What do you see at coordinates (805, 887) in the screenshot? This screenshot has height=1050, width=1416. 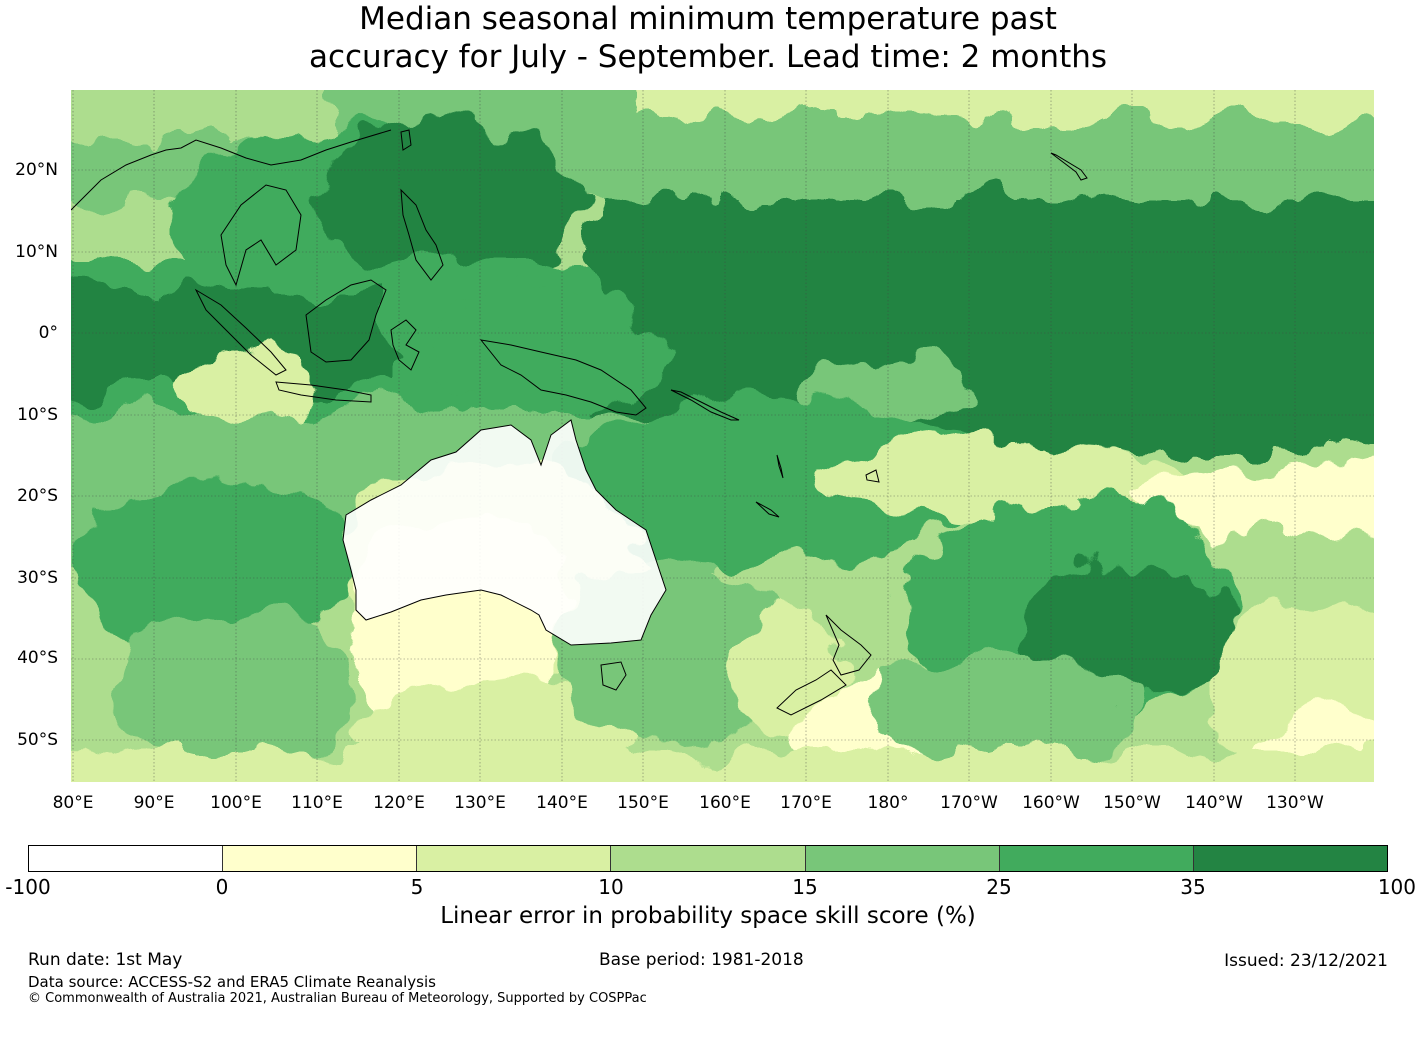 I see `colorbar-tick: 15` at bounding box center [805, 887].